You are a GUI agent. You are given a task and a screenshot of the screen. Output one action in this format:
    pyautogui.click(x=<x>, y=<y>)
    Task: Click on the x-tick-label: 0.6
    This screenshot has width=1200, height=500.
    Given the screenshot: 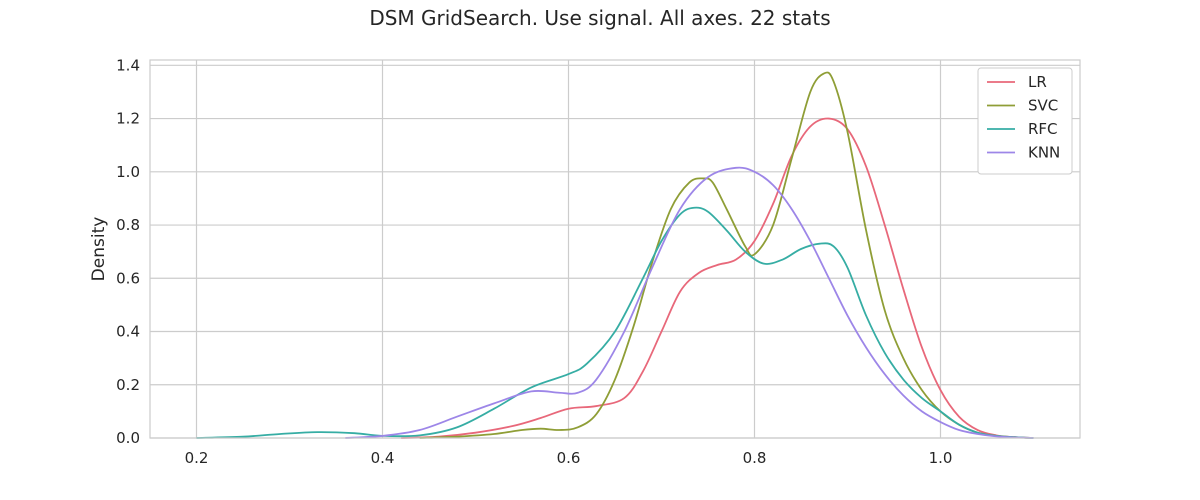 What is the action you would take?
    pyautogui.click(x=569, y=458)
    